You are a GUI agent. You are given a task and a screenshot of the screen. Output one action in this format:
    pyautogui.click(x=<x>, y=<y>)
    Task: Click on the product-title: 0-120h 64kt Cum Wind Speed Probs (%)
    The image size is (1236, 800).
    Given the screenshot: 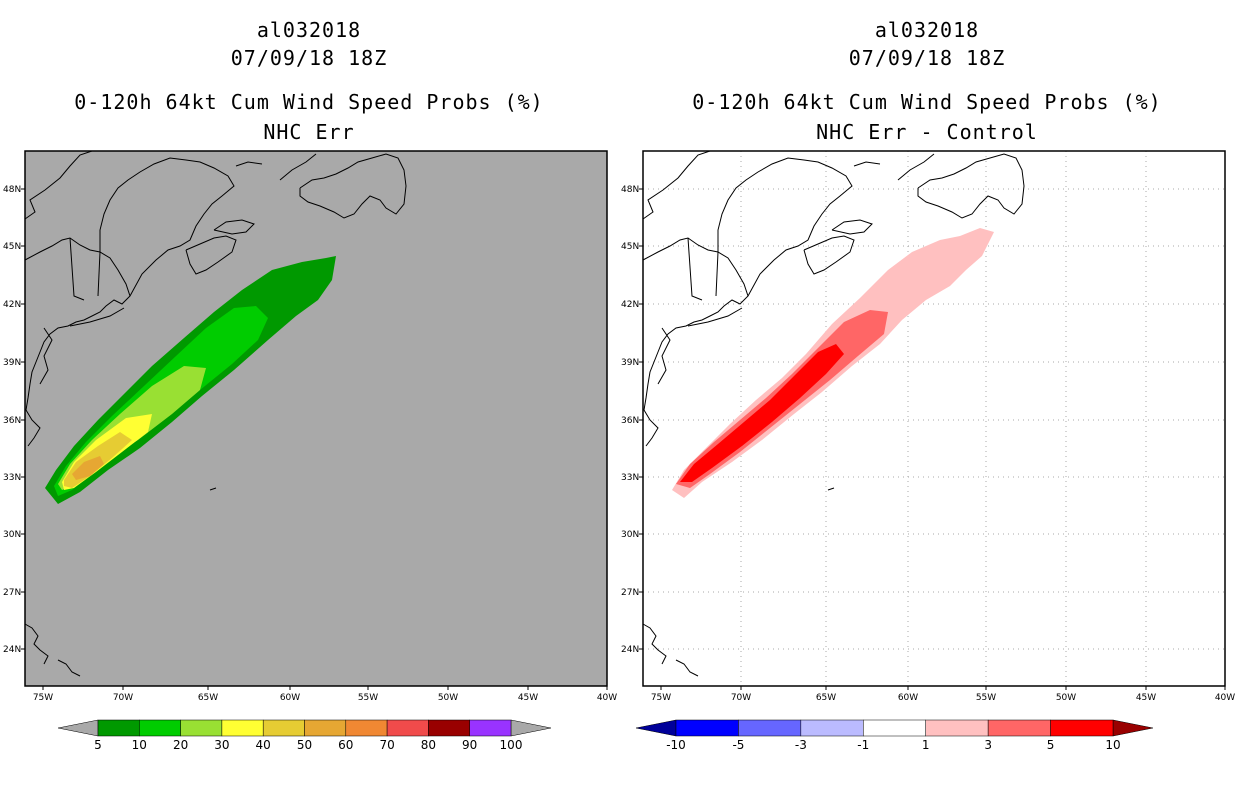 What is the action you would take?
    pyautogui.click(x=309, y=102)
    